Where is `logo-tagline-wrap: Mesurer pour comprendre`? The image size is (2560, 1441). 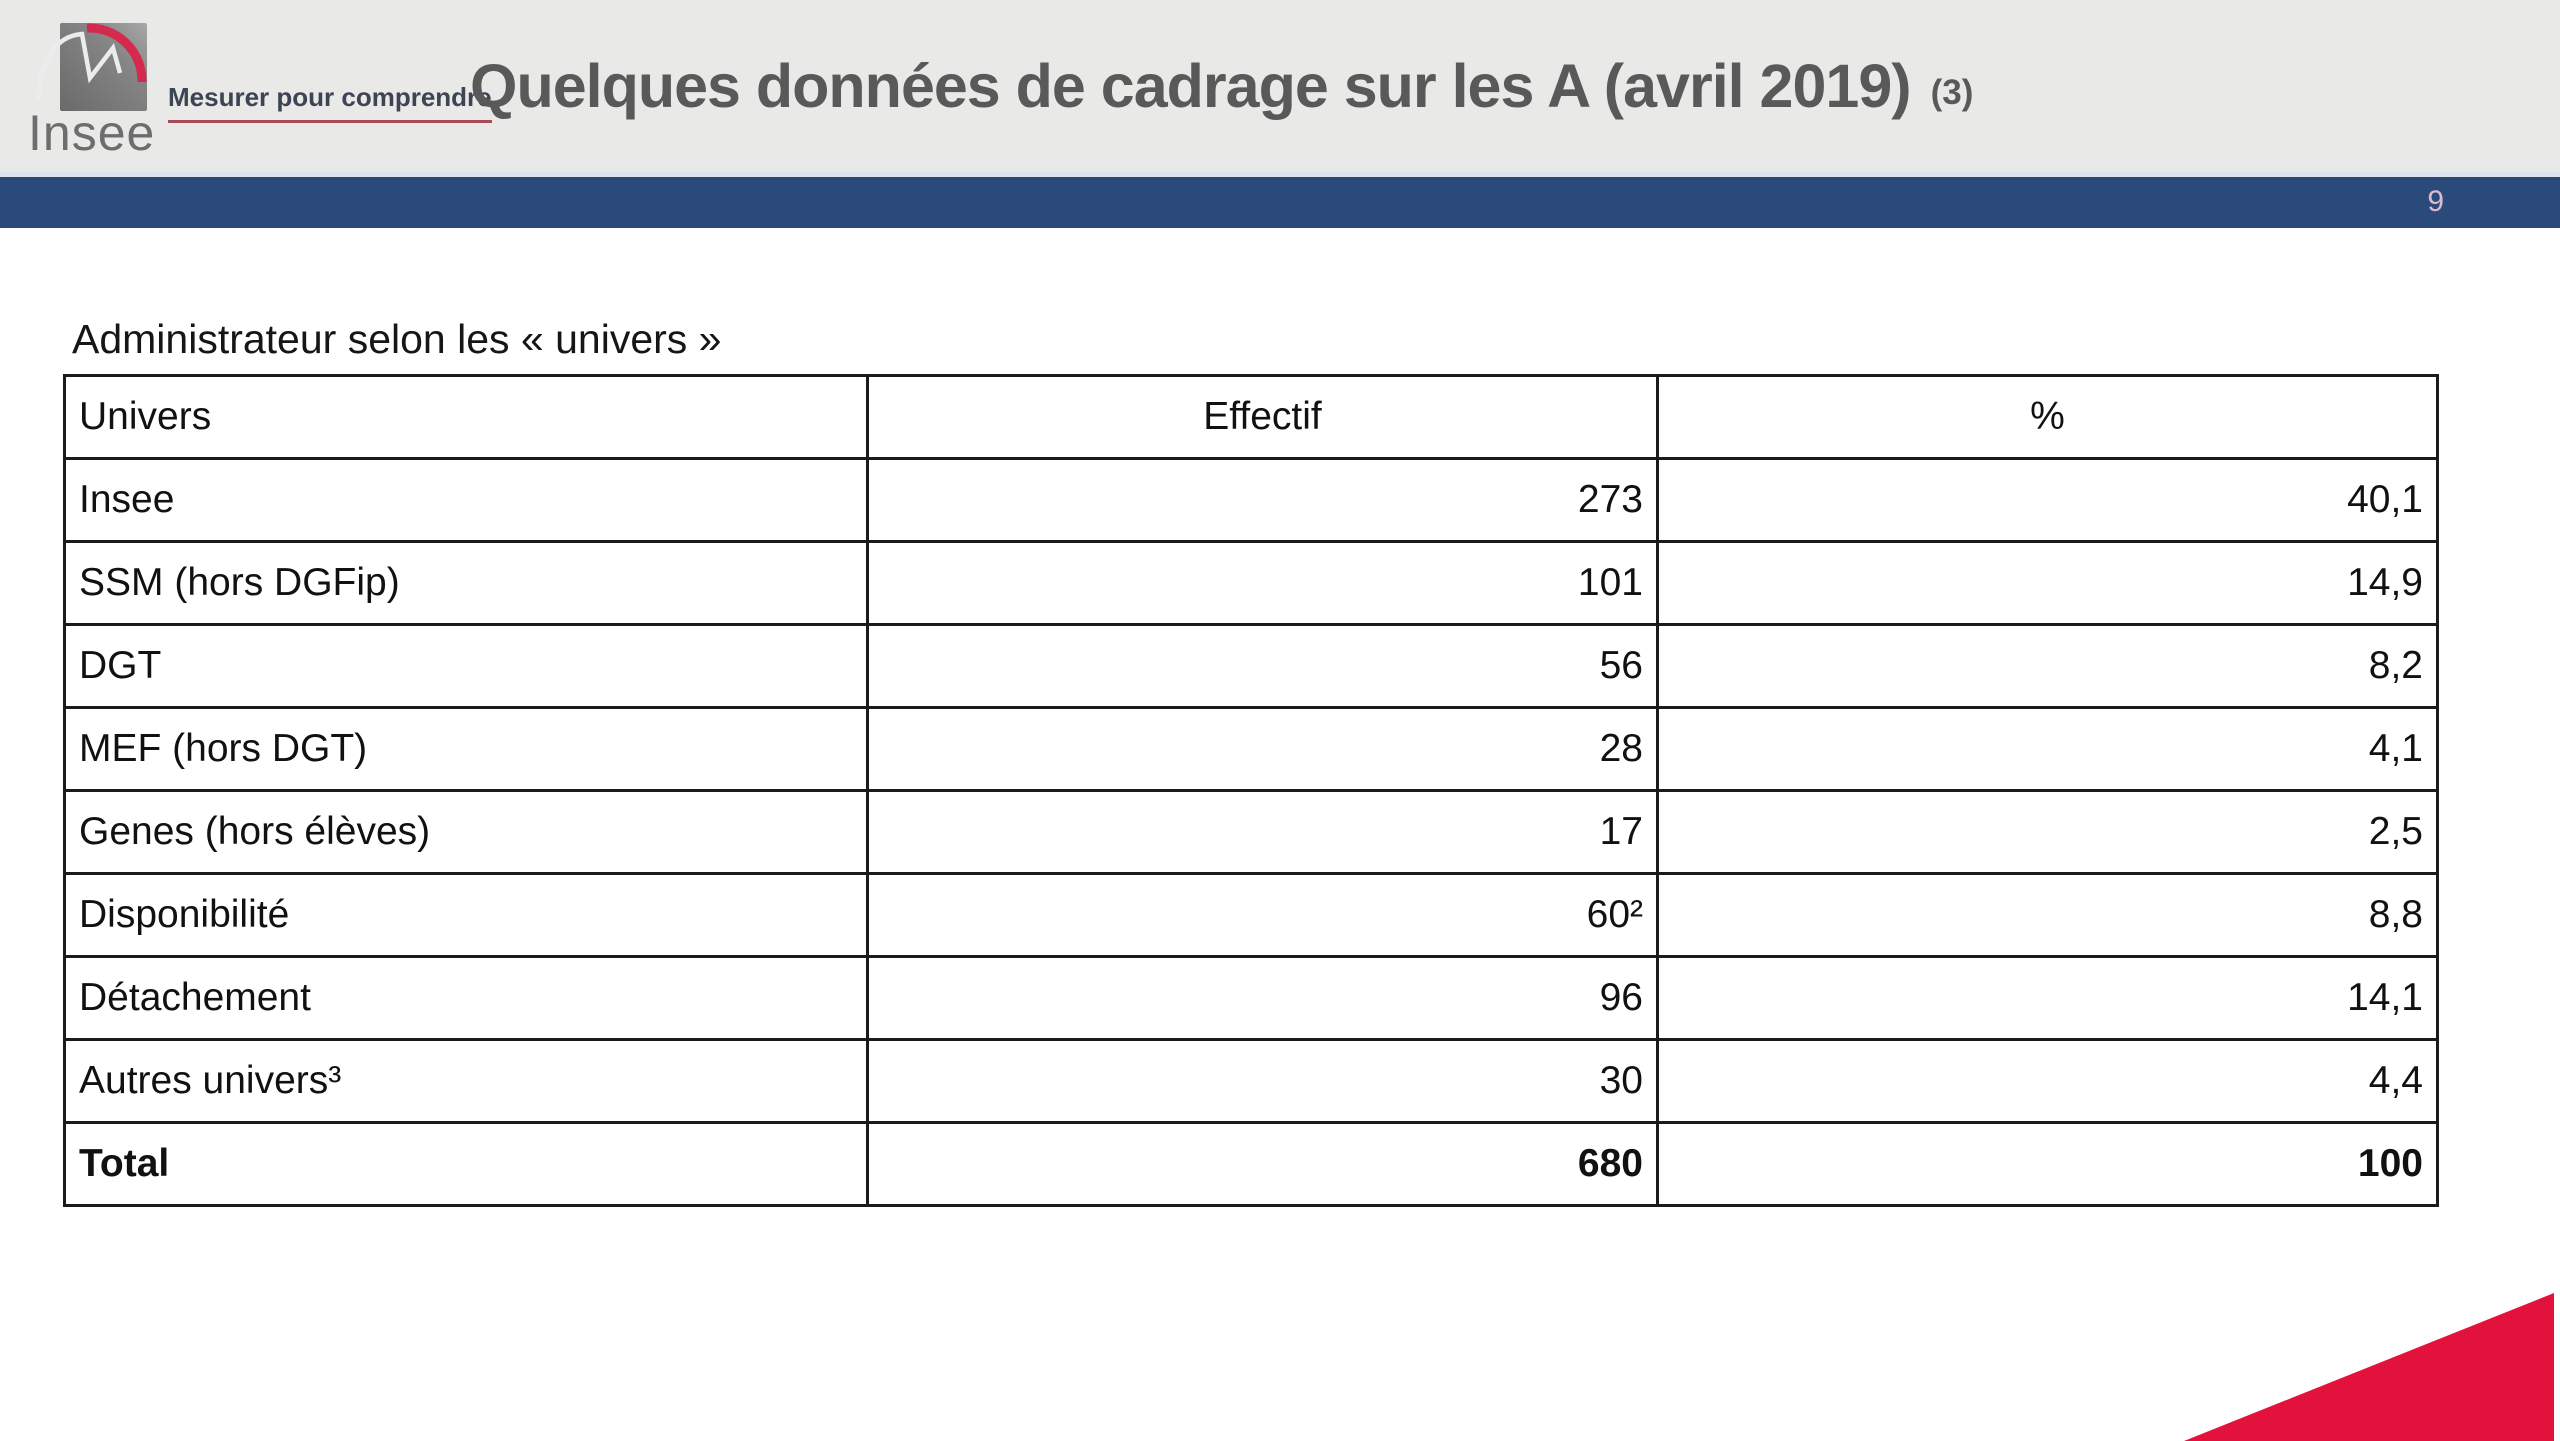
logo-tagline-wrap: Mesurer pour comprendre is located at coordinates (330, 102).